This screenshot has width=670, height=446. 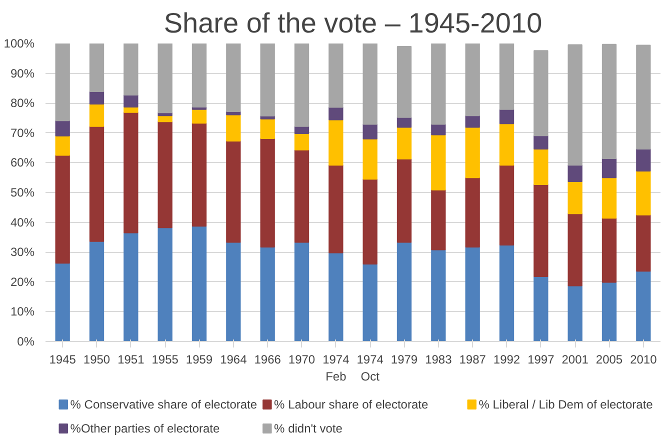 I want to click on legend-label: % didn't vote, so click(x=308, y=429).